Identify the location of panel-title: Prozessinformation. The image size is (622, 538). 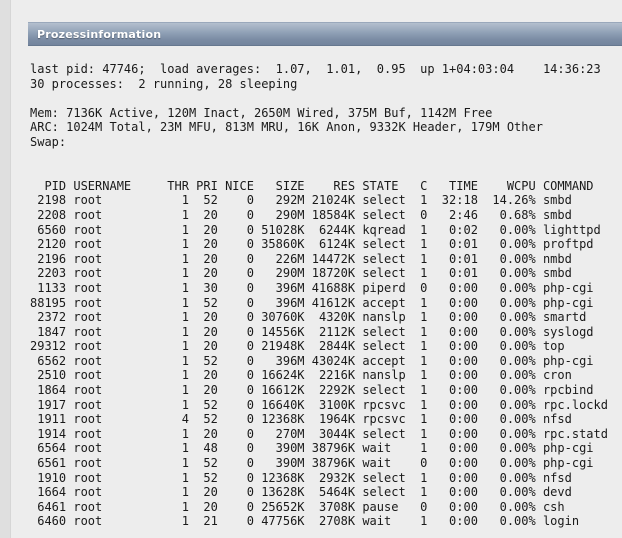
(99, 34).